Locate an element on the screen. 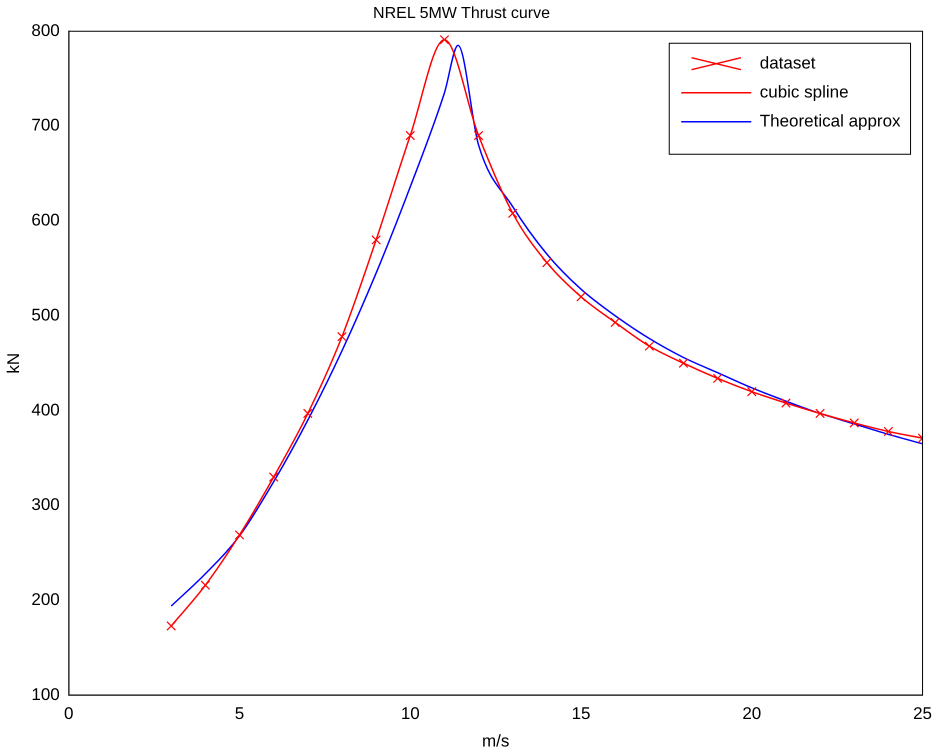 Image resolution: width=935 pixels, height=756 pixels. legend-label: dataset is located at coordinates (788, 62).